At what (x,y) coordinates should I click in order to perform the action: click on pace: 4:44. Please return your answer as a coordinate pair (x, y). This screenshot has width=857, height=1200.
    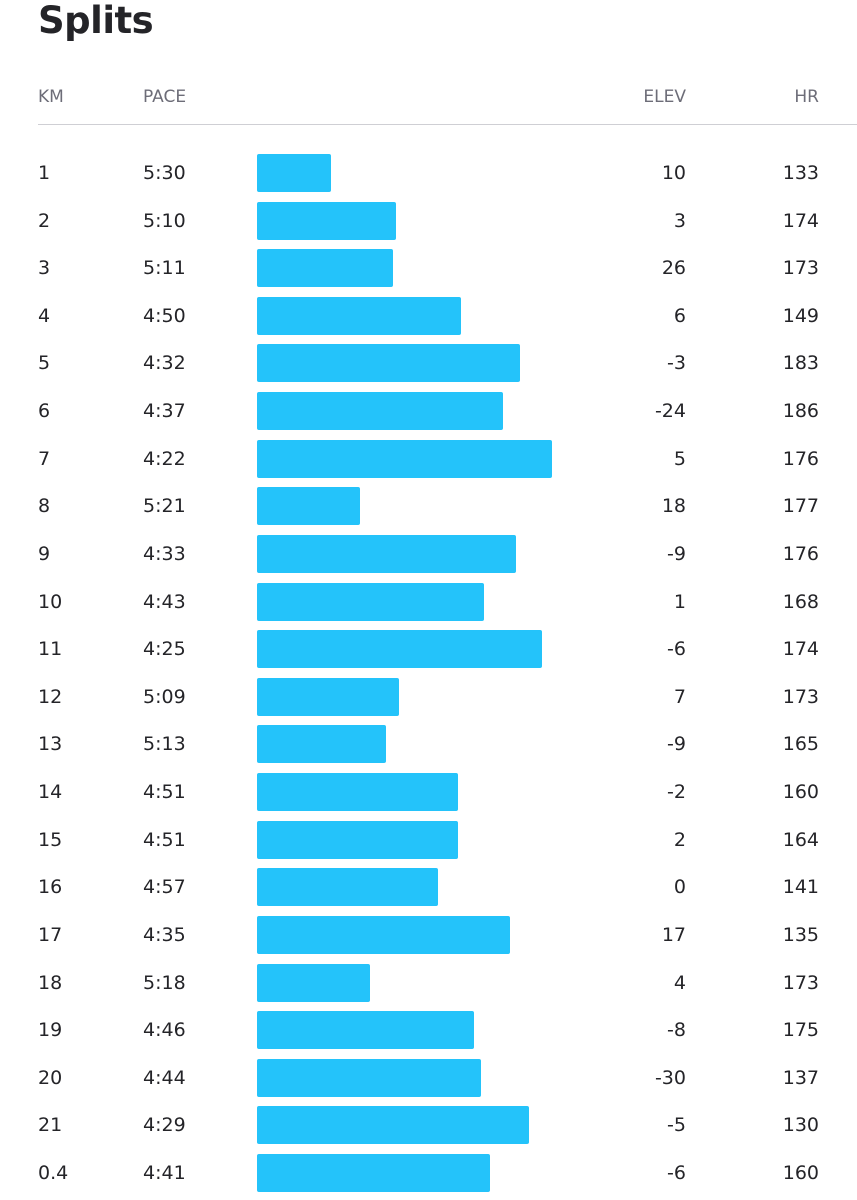
    Looking at the image, I should click on (164, 1077).